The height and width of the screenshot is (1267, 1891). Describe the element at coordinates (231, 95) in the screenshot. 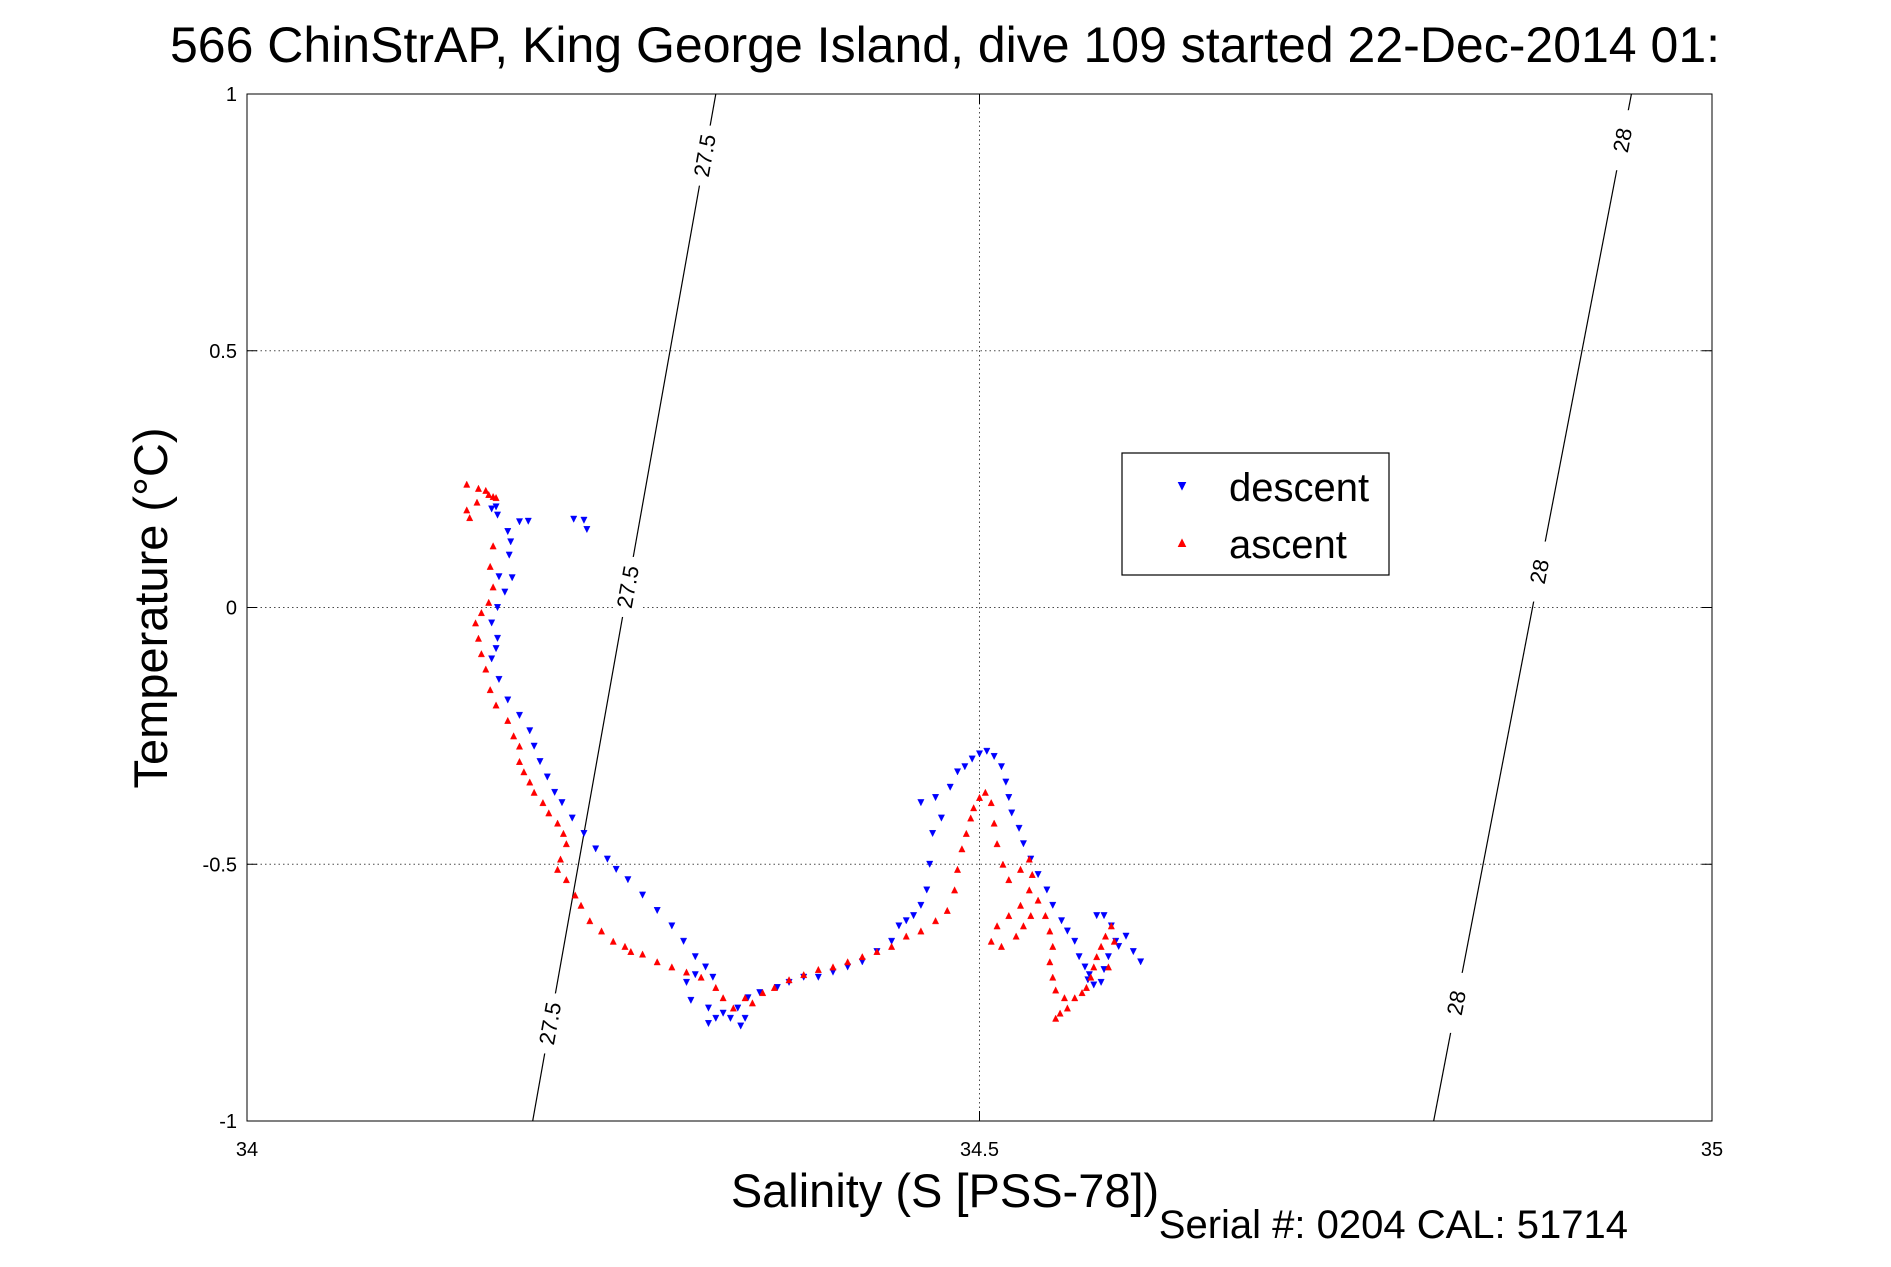

I see `y-tick-label: 1` at that location.